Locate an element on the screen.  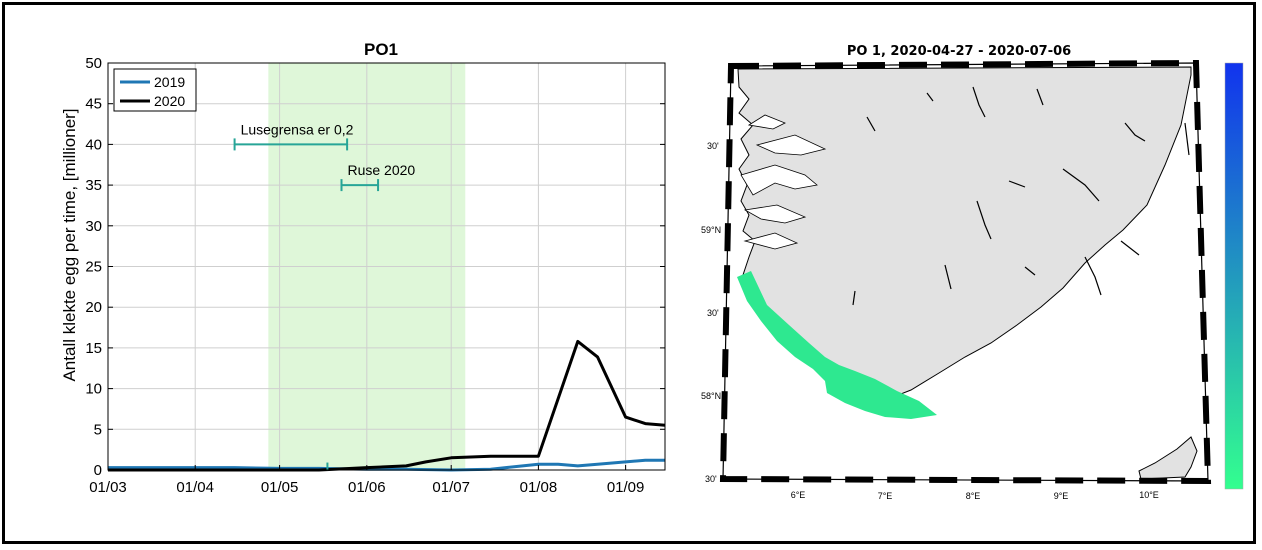
y-tick-label: 0 is located at coordinates (98, 470).